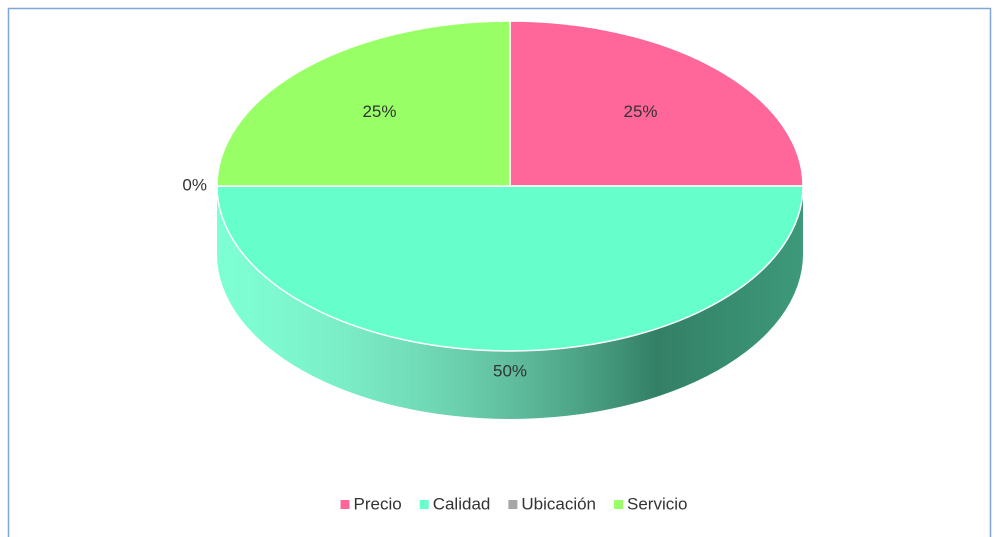  Describe the element at coordinates (510, 370) in the screenshot. I see `data-label: 50%` at that location.